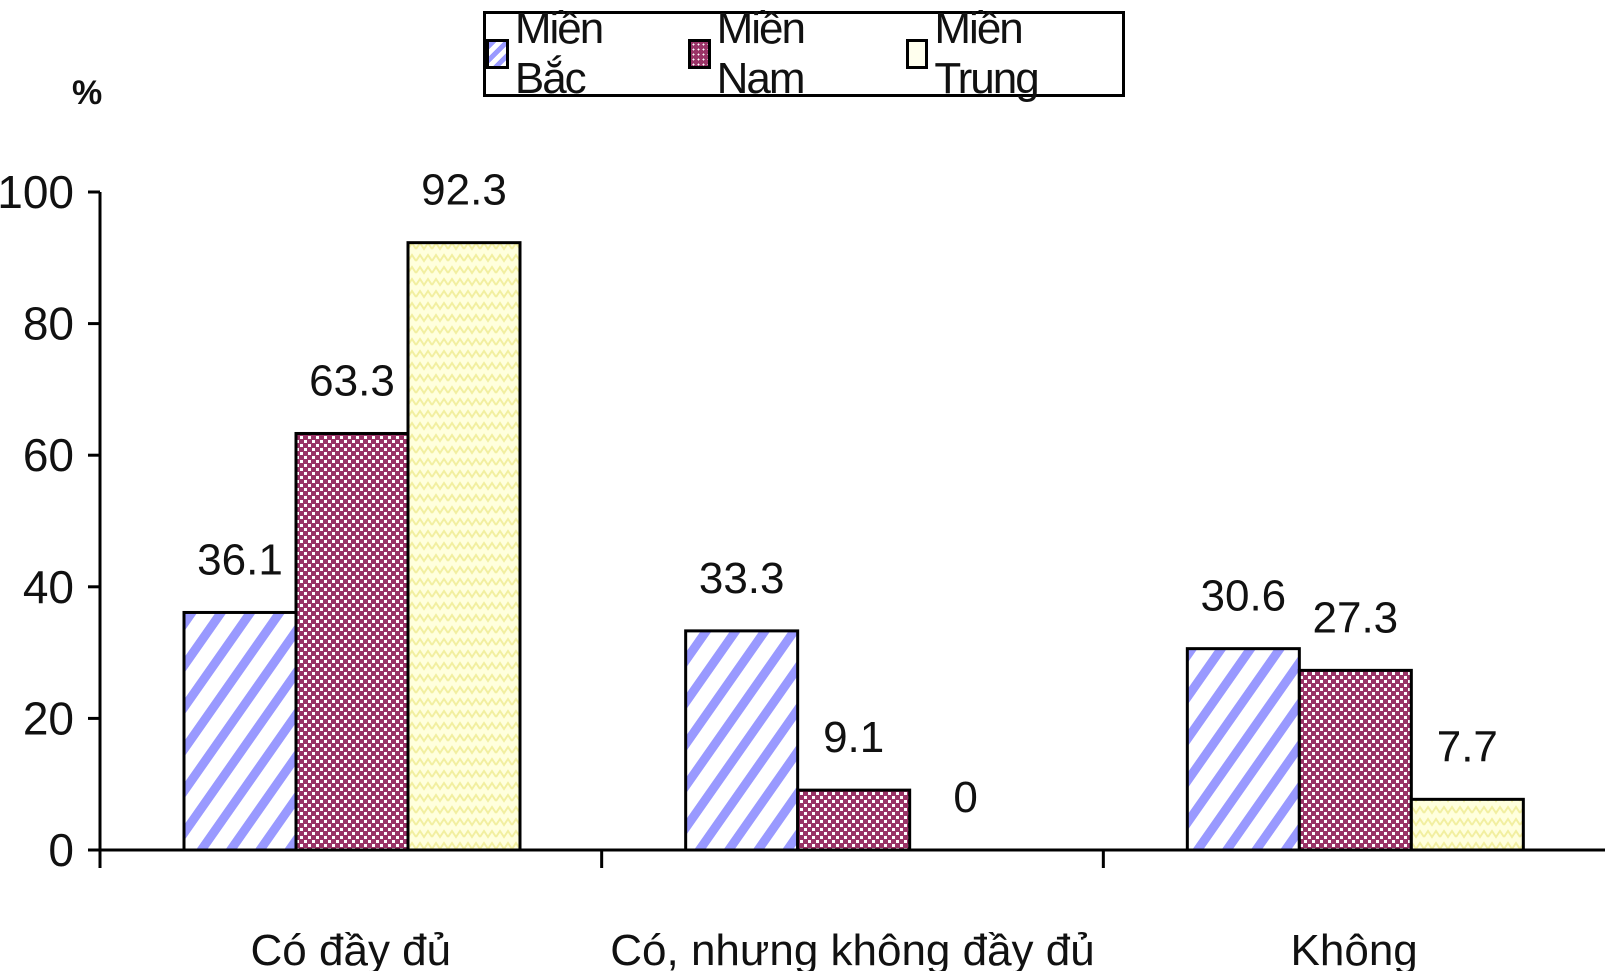  I want to click on chart-legend: Miền Bắc Miền Nam Miền Trung, so click(804, 53).